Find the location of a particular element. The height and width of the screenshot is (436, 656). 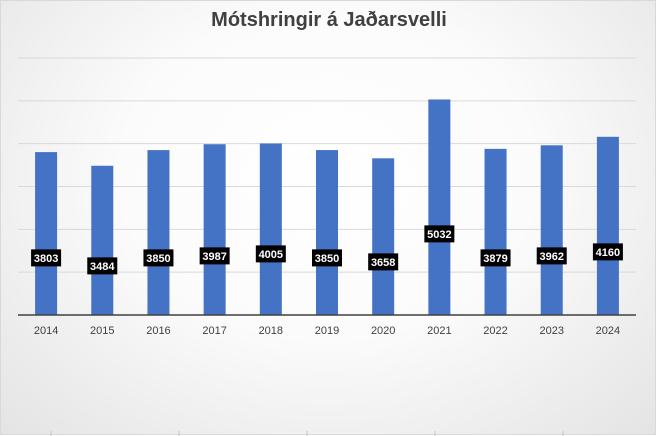

data-label: 3484 is located at coordinates (102, 267).